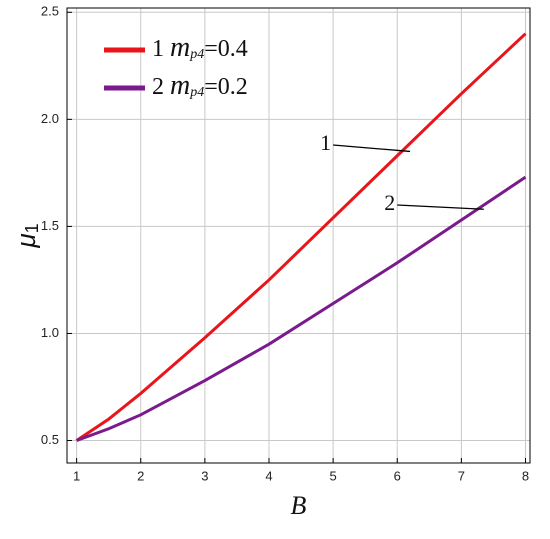 This screenshot has height=539, width=550. What do you see at coordinates (50, 332) in the screenshot?
I see `y-tick-label: 1.0` at bounding box center [50, 332].